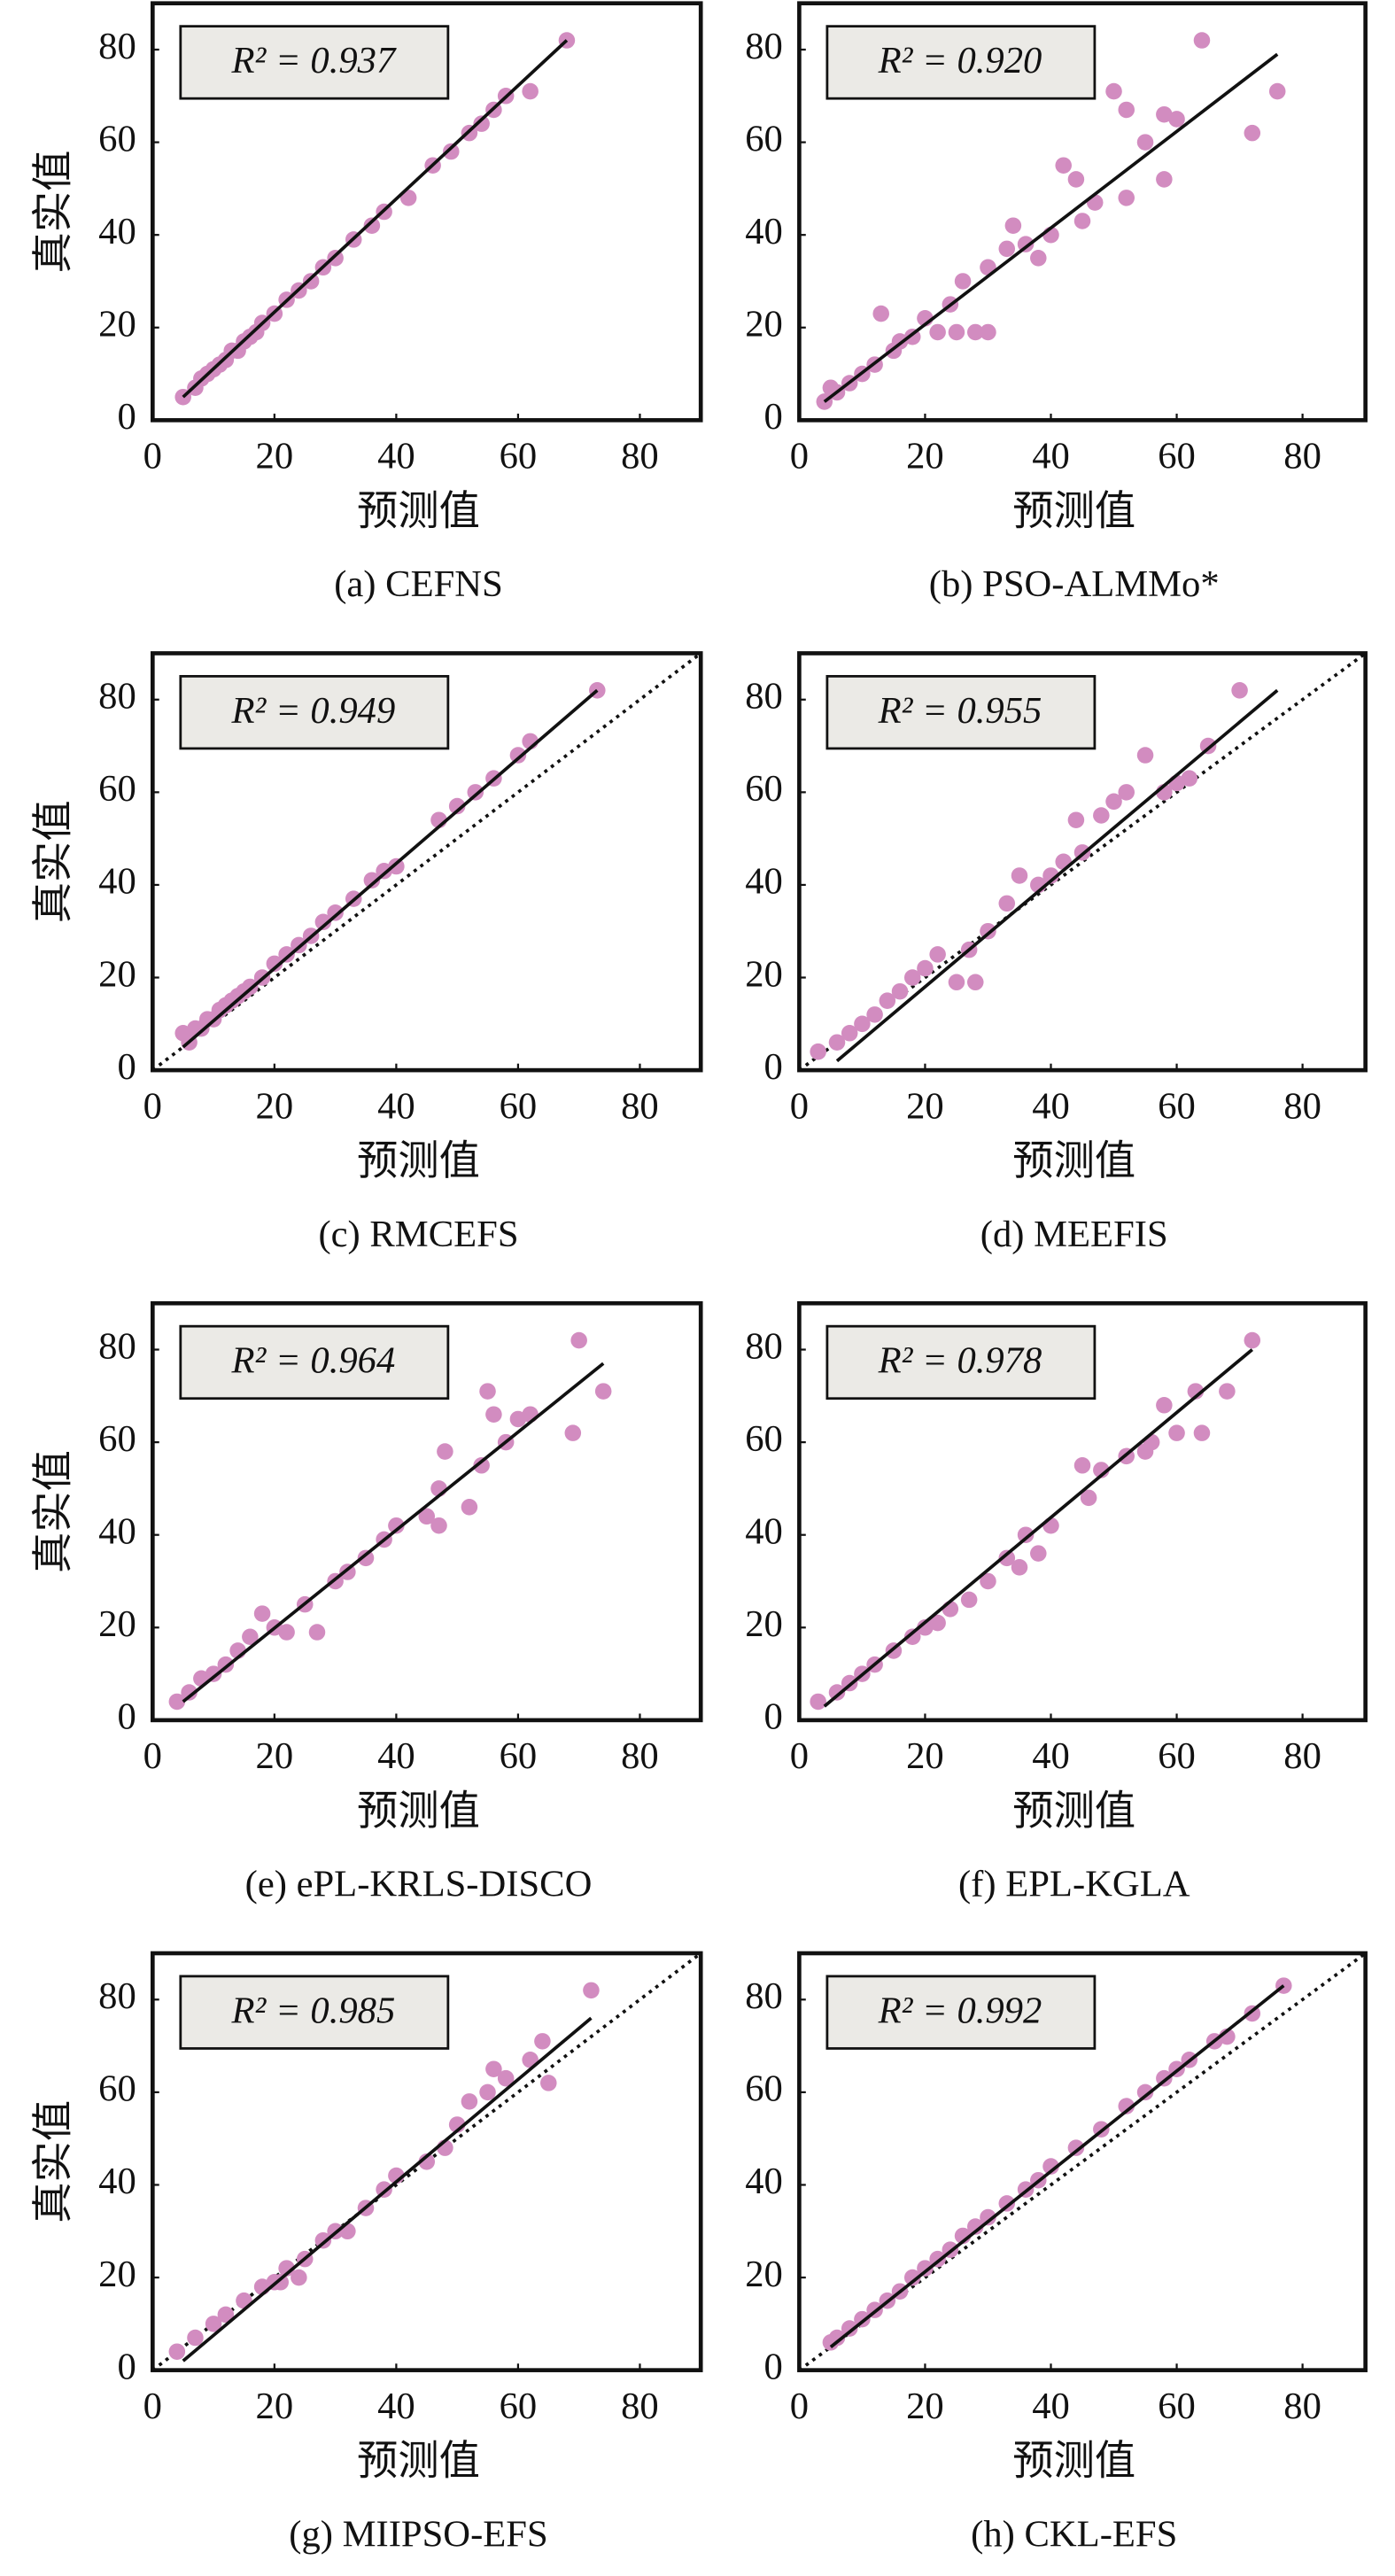  What do you see at coordinates (419, 511) in the screenshot?
I see `x-axis-label: 预测值` at bounding box center [419, 511].